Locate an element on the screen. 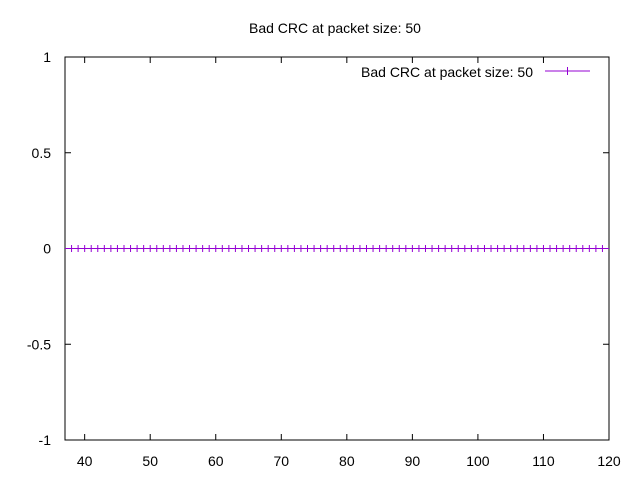 The height and width of the screenshot is (485, 640). x-tick-label: 70 is located at coordinates (282, 461).